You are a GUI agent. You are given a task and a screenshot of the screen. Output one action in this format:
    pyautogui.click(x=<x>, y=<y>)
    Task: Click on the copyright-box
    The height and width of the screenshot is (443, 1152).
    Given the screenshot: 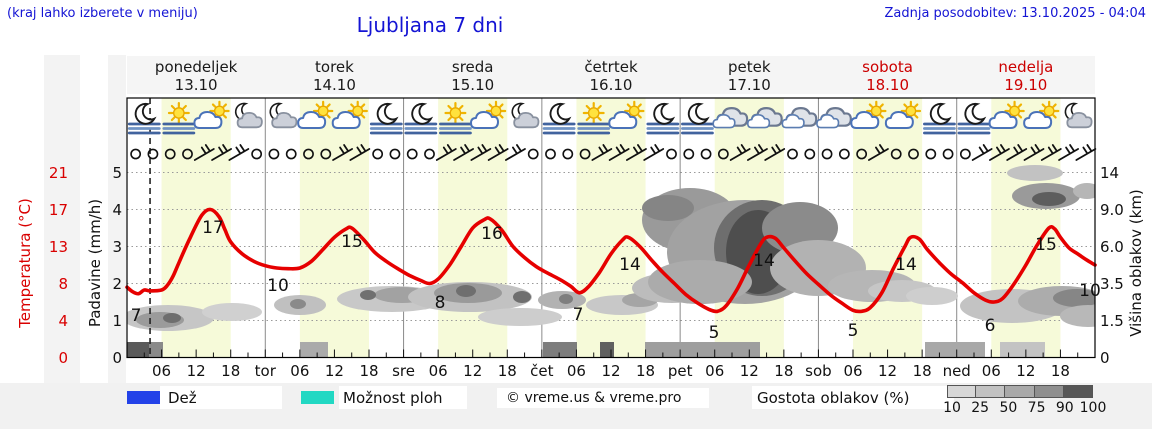 What is the action you would take?
    pyautogui.click(x=603, y=398)
    